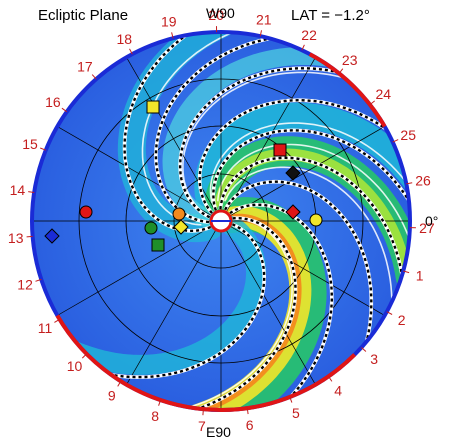 This screenshot has width=451, height=444. I want to click on band-lightgreen-northeast, so click(311, 220).